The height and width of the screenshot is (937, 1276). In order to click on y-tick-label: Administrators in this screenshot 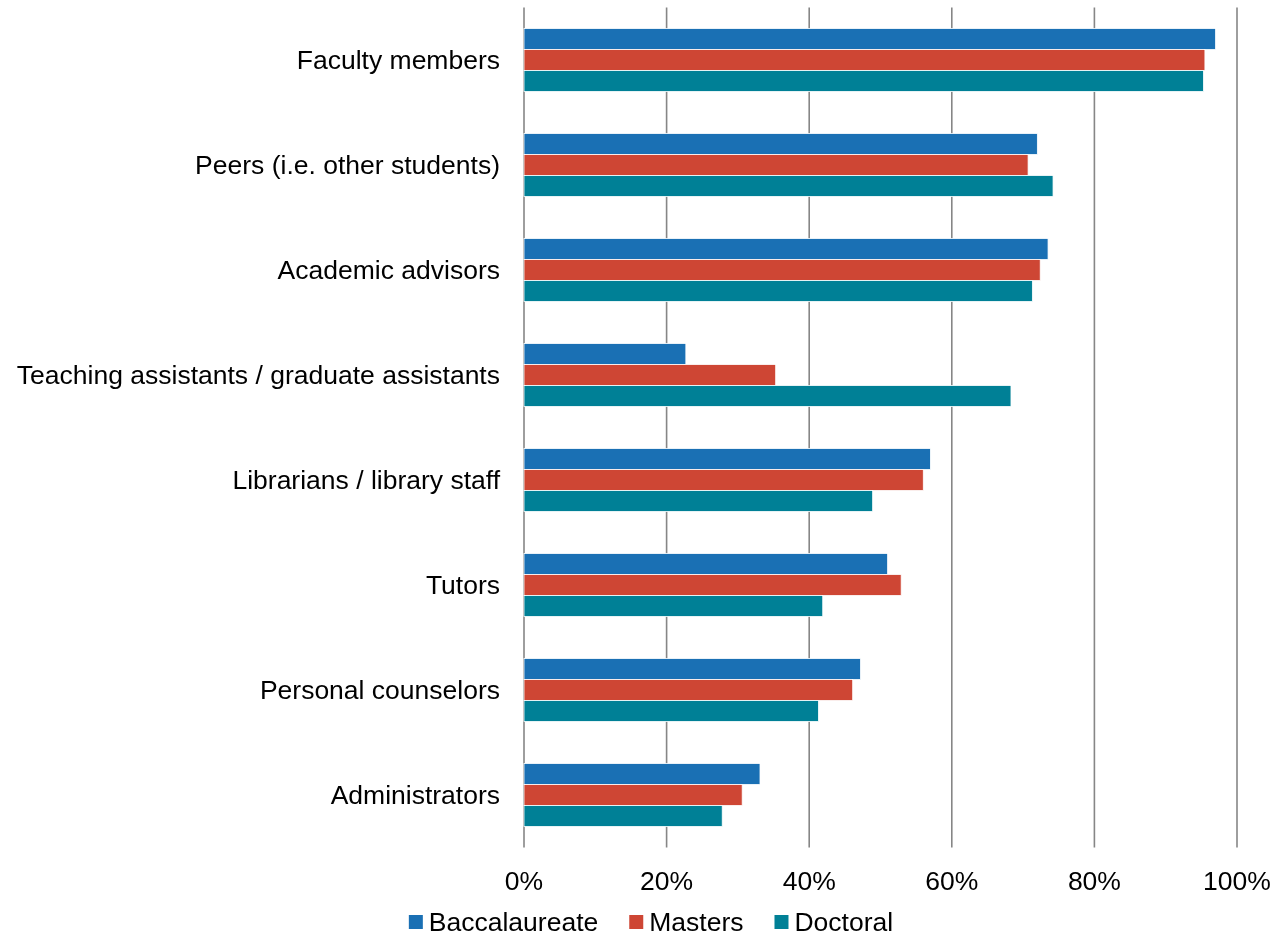, I will do `click(415, 795)`.